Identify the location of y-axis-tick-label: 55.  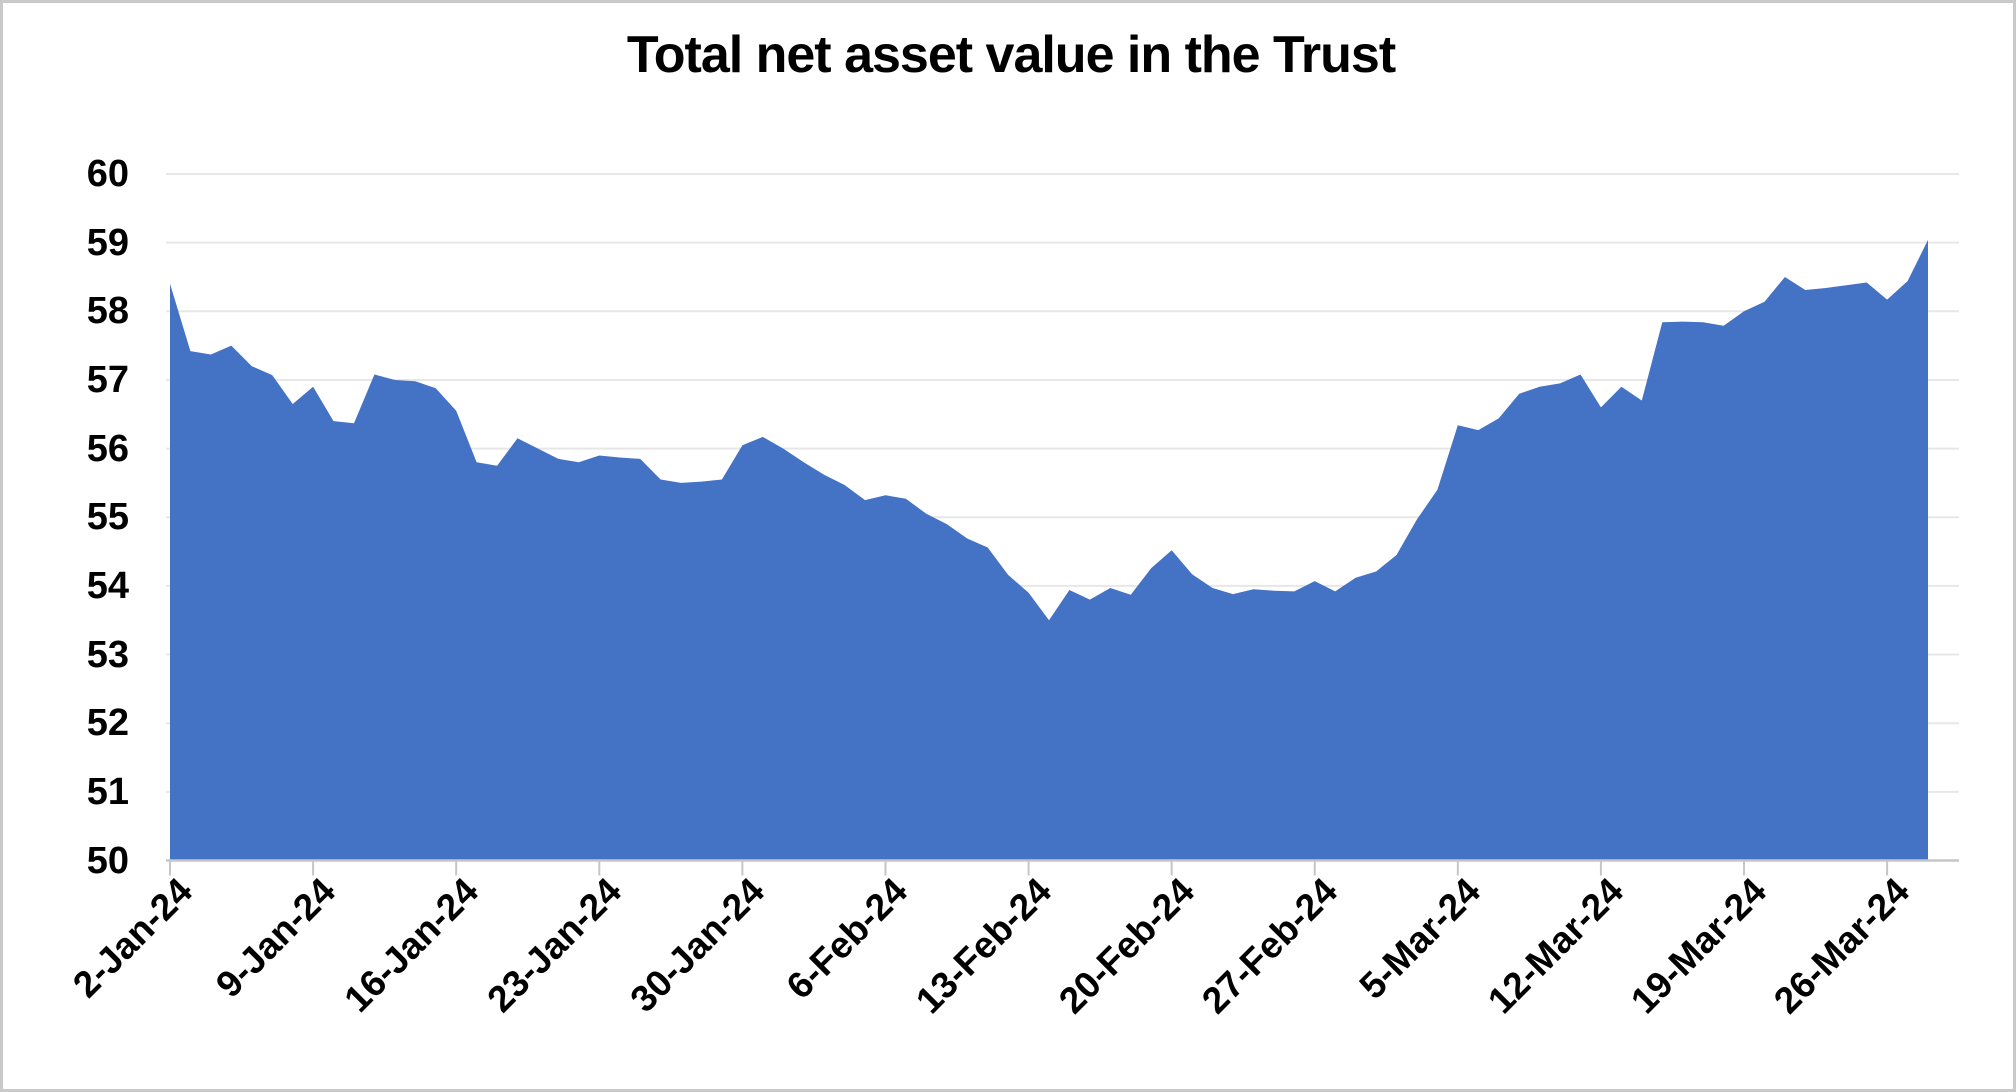
(107, 517).